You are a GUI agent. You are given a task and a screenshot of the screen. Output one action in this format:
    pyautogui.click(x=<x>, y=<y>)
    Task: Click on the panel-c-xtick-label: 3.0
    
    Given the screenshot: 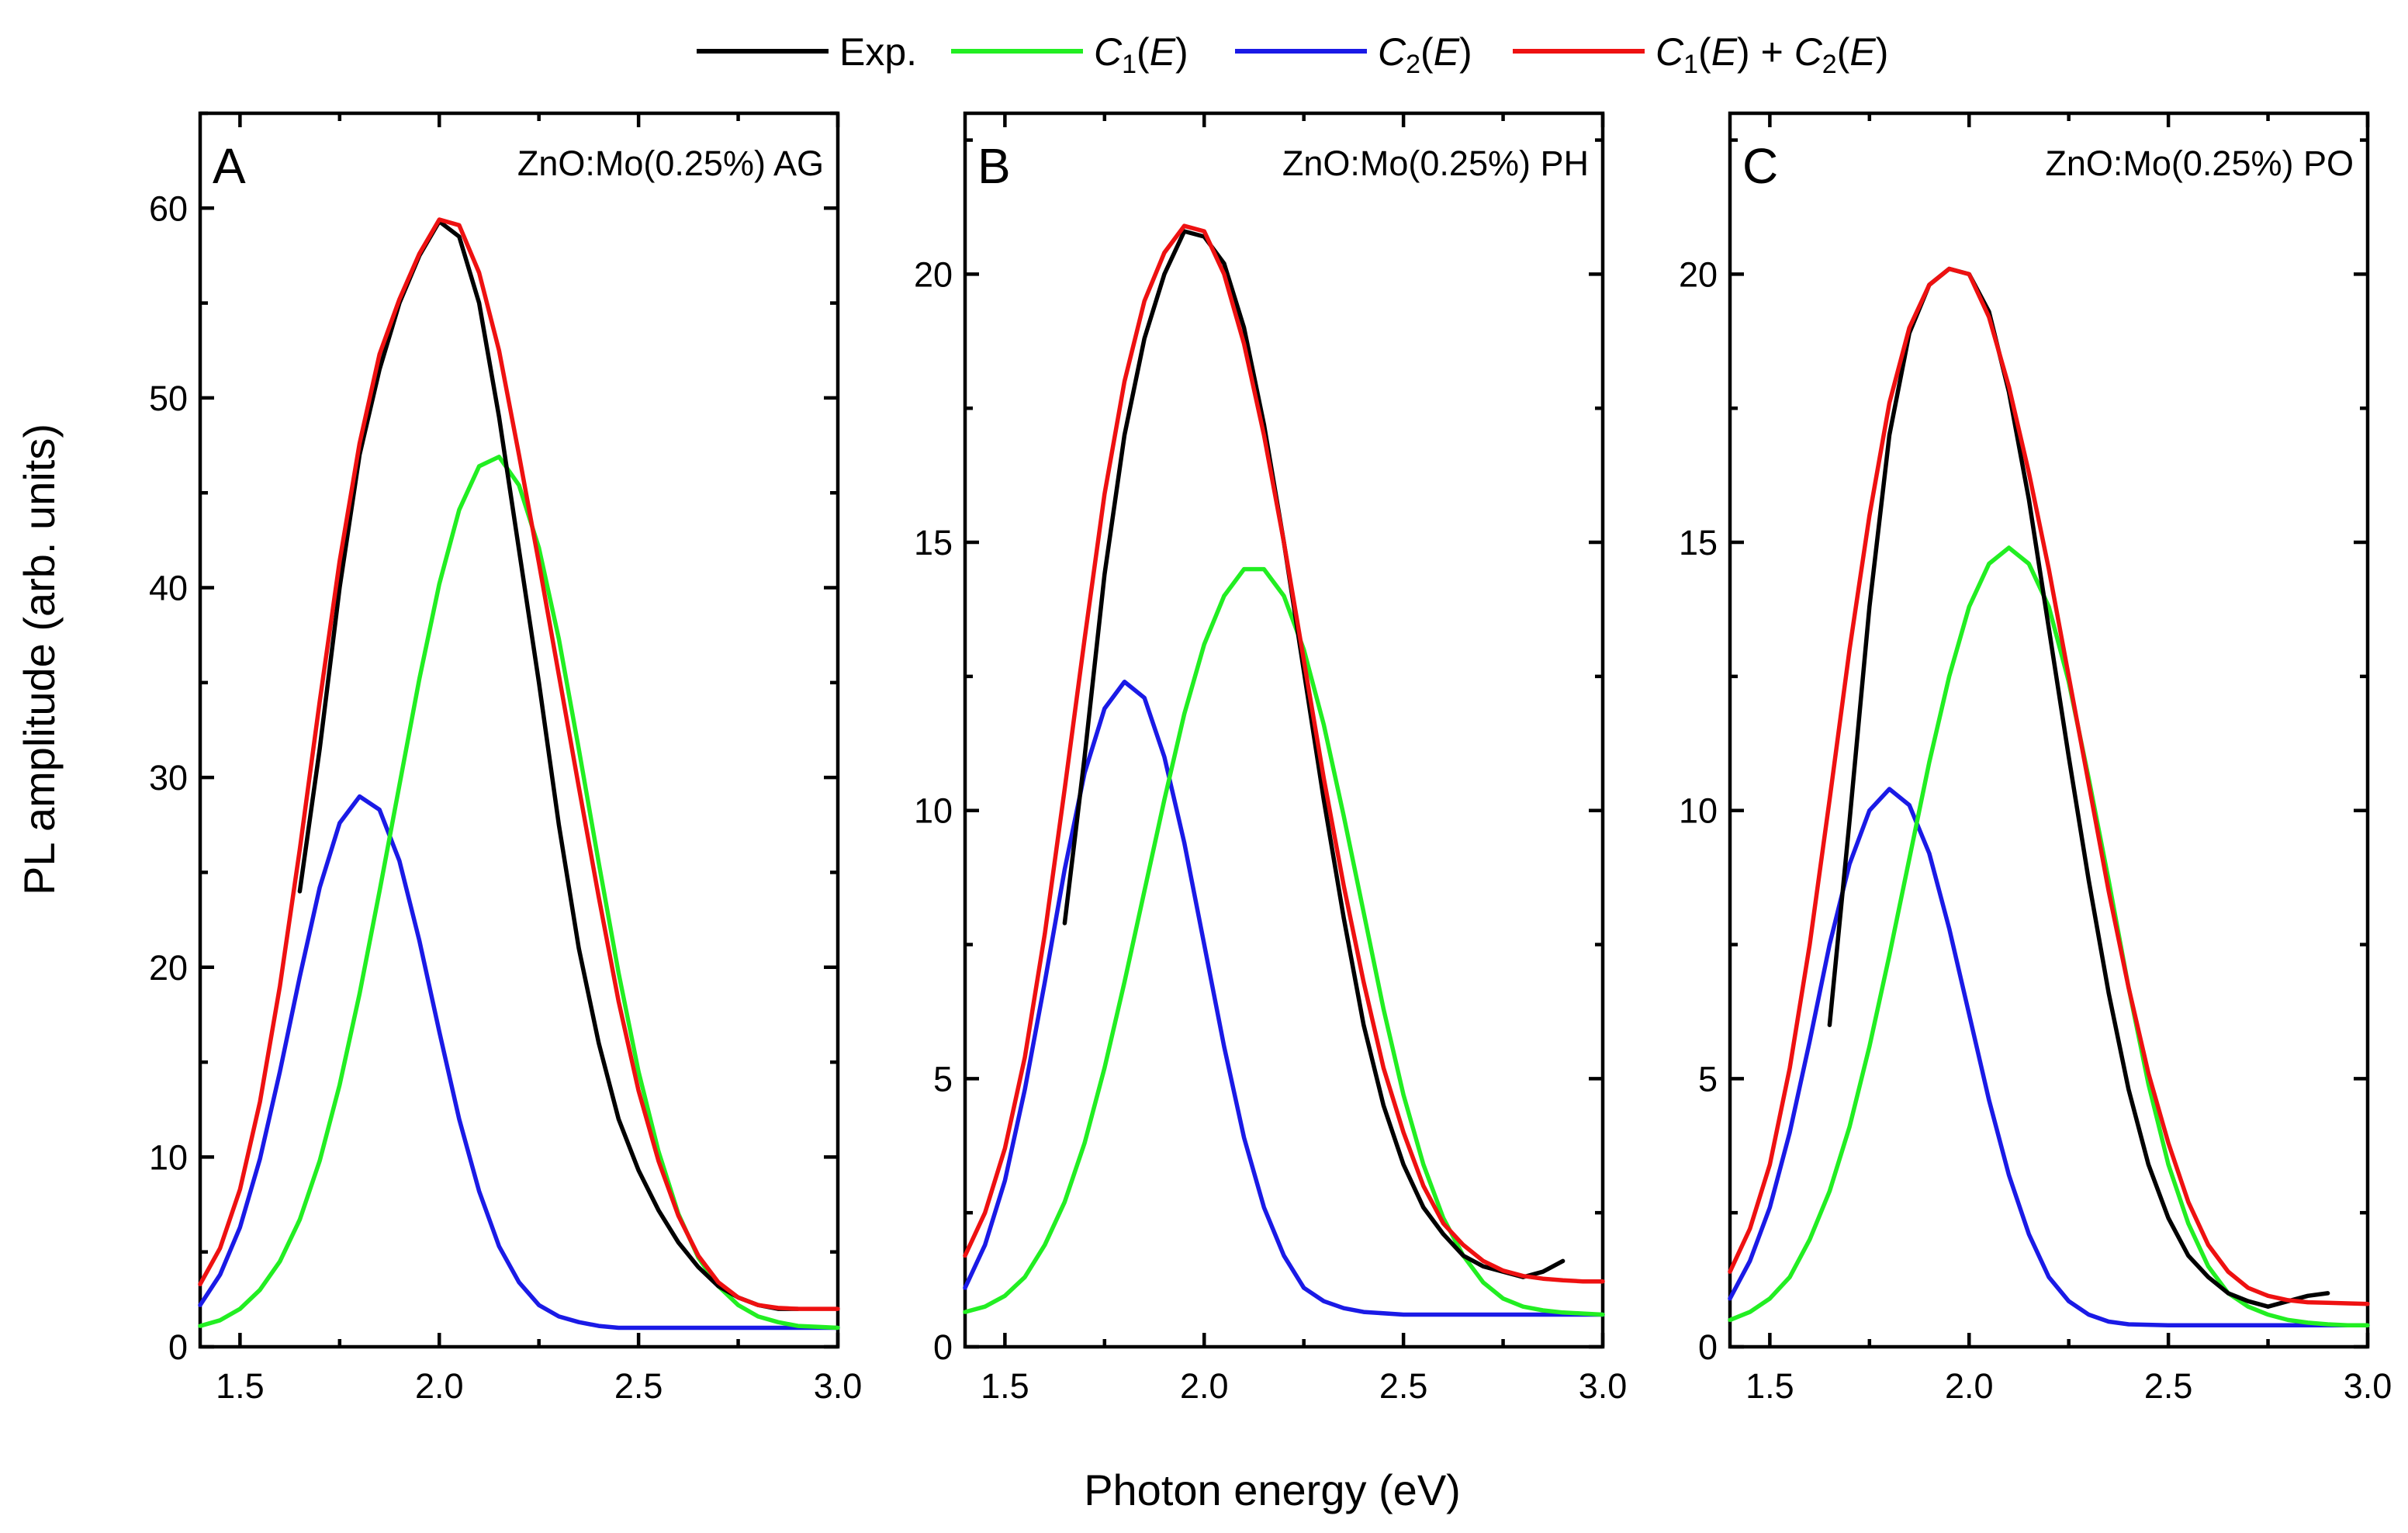 What is the action you would take?
    pyautogui.click(x=2368, y=1386)
    